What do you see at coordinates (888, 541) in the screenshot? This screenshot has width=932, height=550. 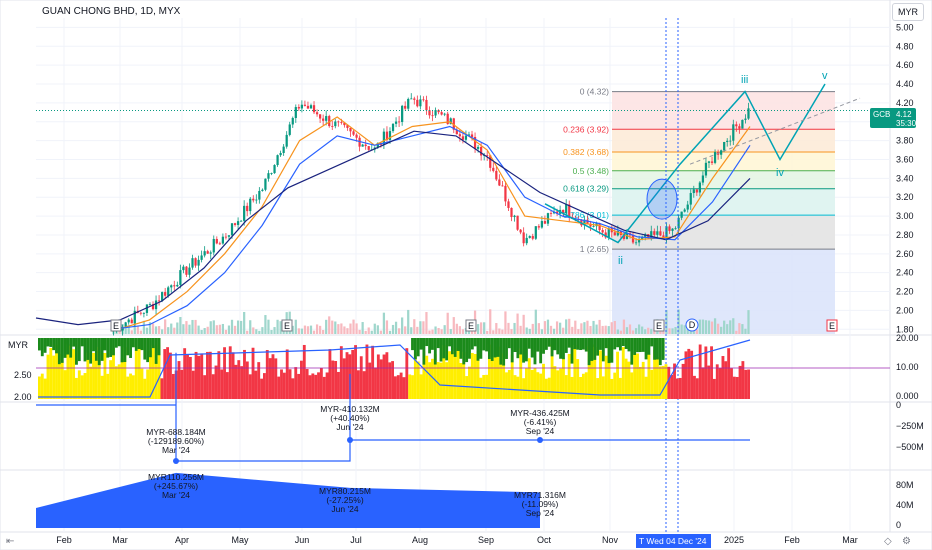 I see `scroll-right-icon: ◇` at bounding box center [888, 541].